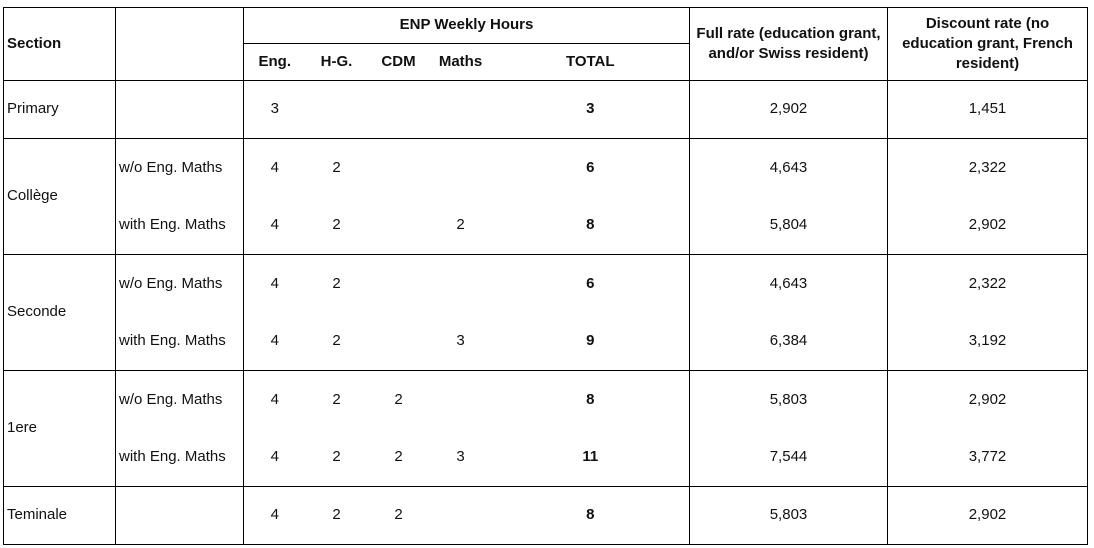 Image resolution: width=1094 pixels, height=548 pixels. Describe the element at coordinates (590, 109) in the screenshot. I see `total-cell: 3` at that location.